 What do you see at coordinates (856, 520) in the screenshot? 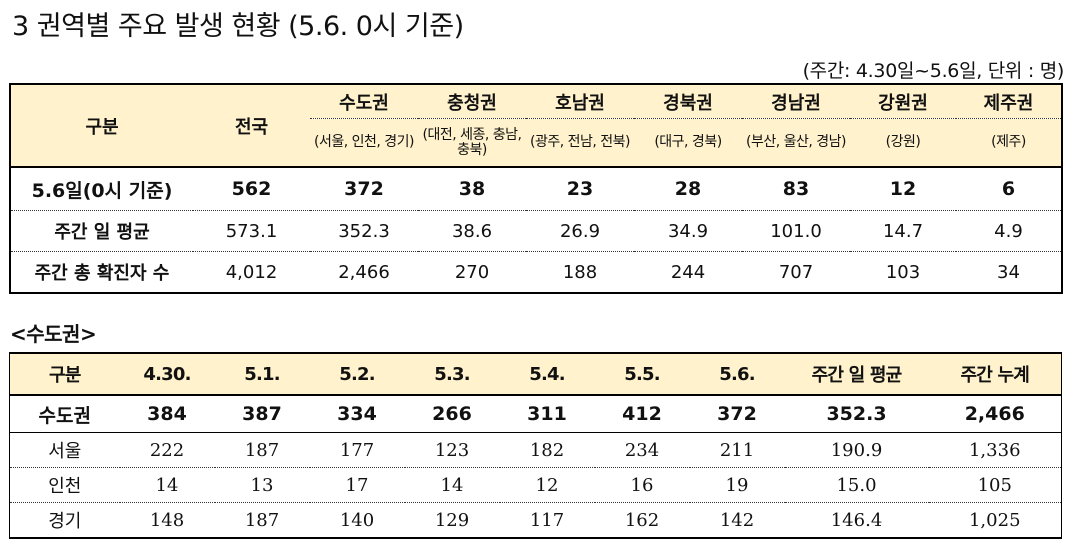
I see `cell-value: 146.4` at bounding box center [856, 520].